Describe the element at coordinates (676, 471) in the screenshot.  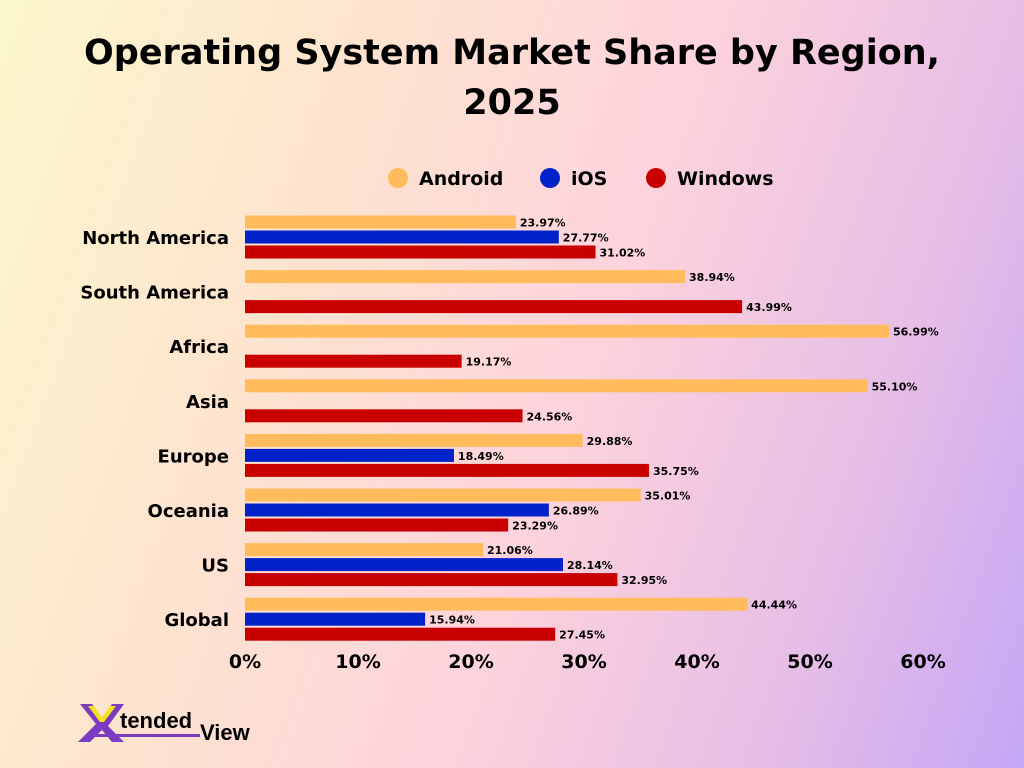
I see `data-label: 35.75%` at that location.